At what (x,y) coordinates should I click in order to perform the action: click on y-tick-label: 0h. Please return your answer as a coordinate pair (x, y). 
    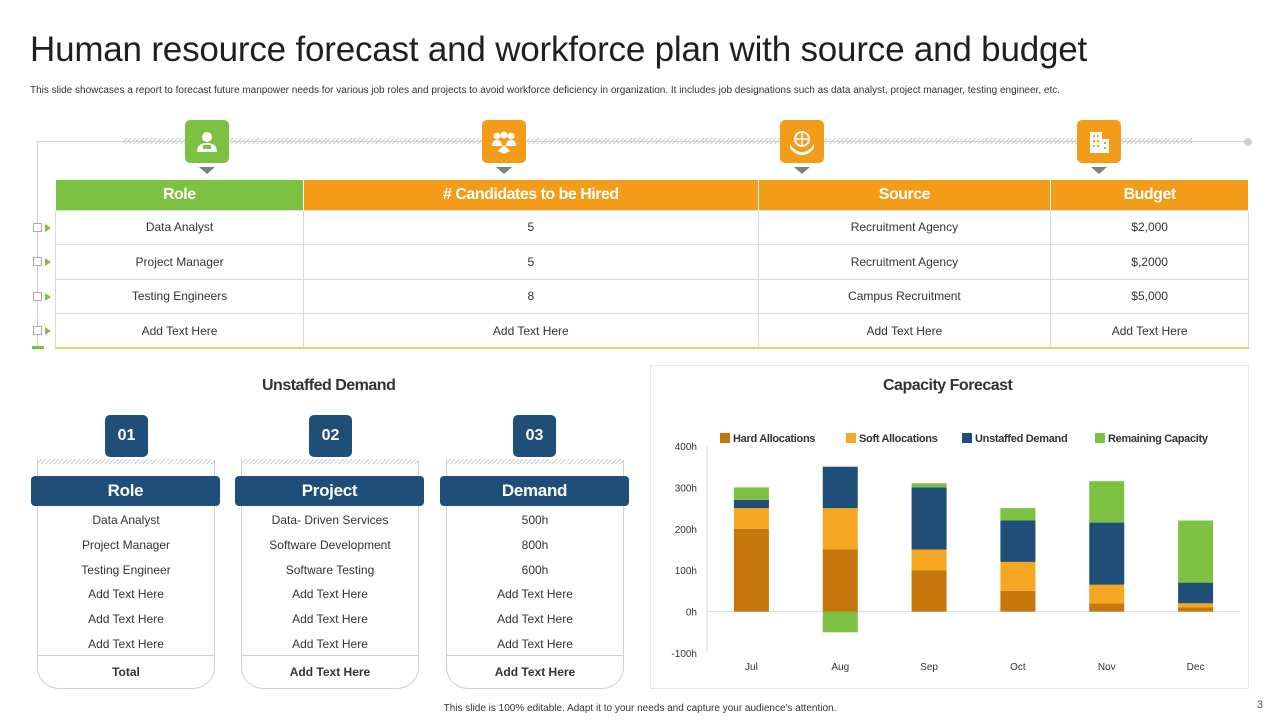
    Looking at the image, I should click on (691, 613).